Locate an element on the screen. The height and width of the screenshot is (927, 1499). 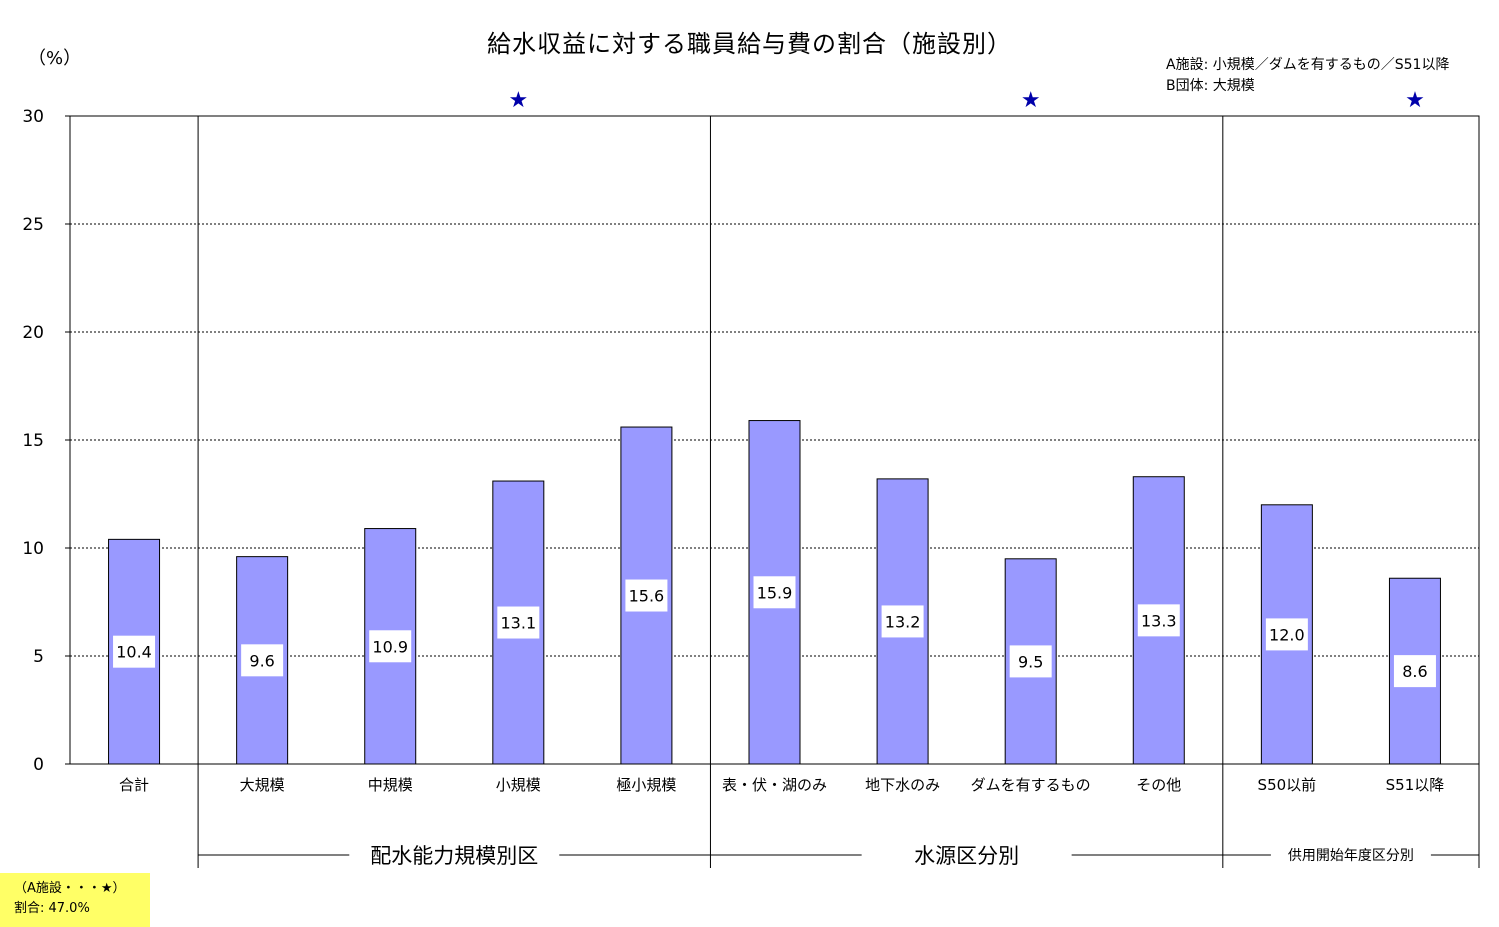
data-label: 15.6 is located at coordinates (647, 596).